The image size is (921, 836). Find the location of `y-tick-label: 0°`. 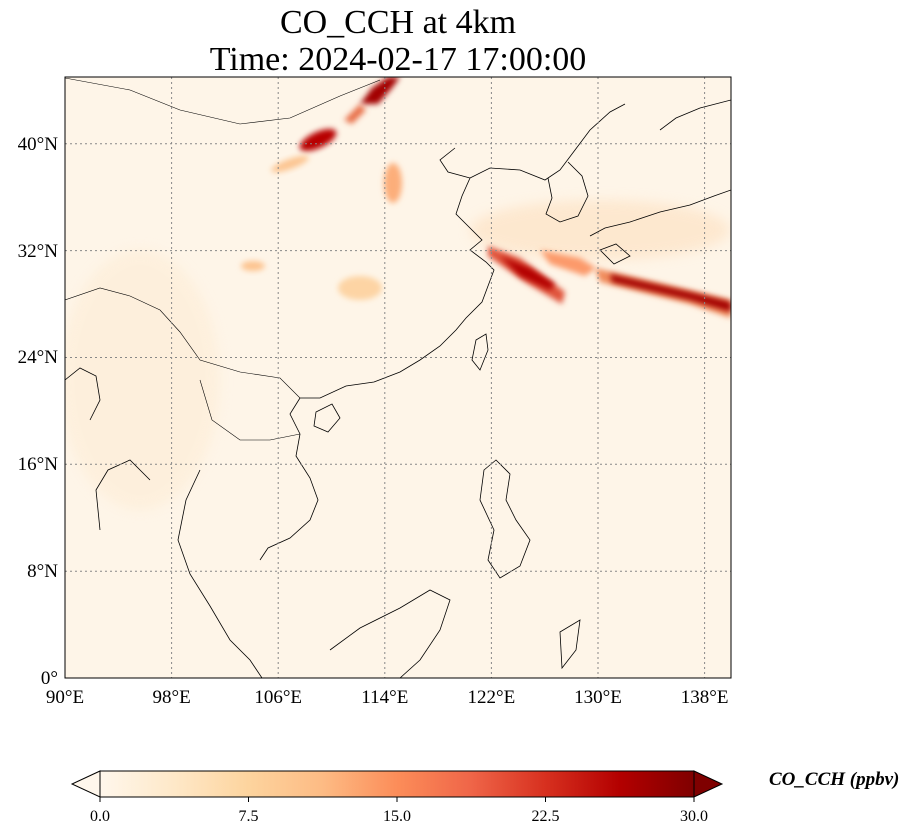

y-tick-label: 0° is located at coordinates (49, 678).